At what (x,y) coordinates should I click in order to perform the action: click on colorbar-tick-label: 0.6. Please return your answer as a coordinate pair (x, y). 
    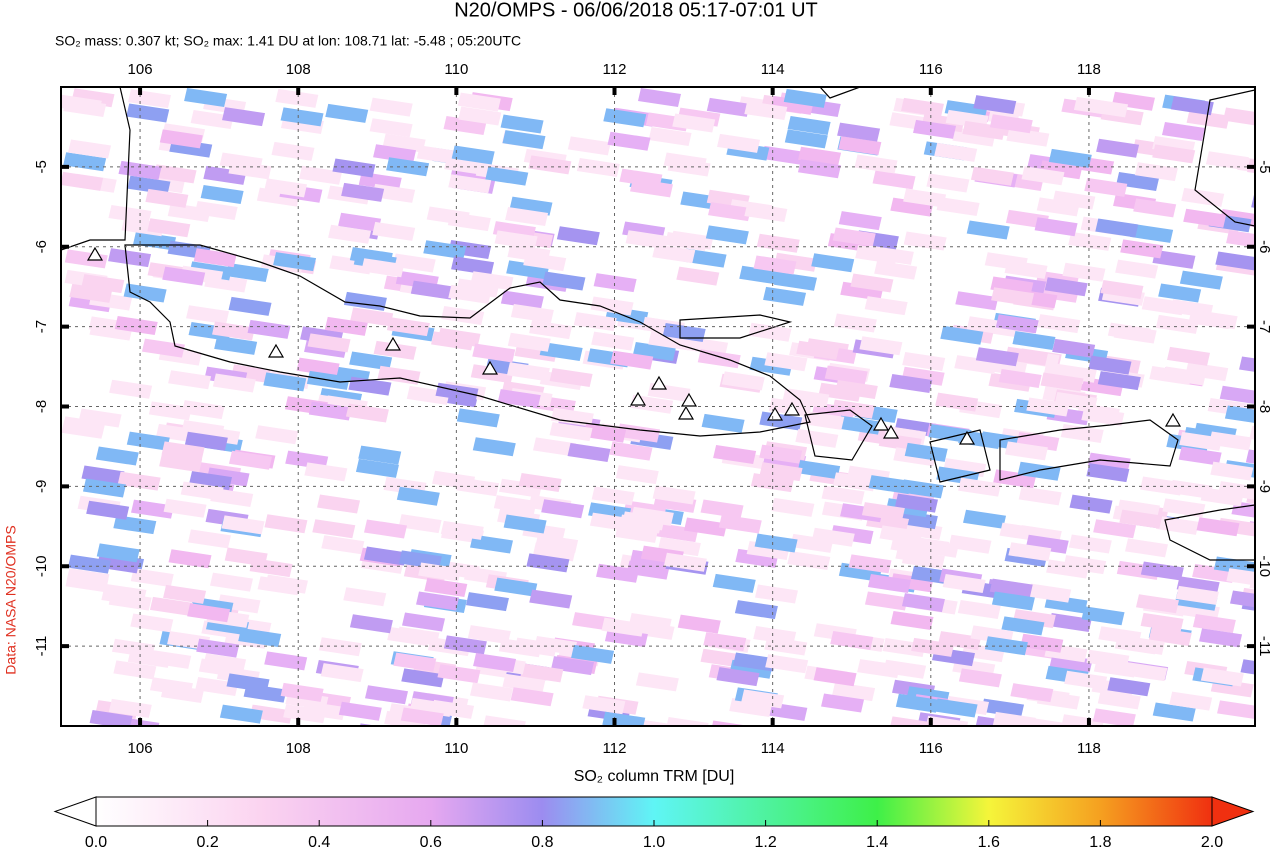
    Looking at the image, I should click on (431, 842).